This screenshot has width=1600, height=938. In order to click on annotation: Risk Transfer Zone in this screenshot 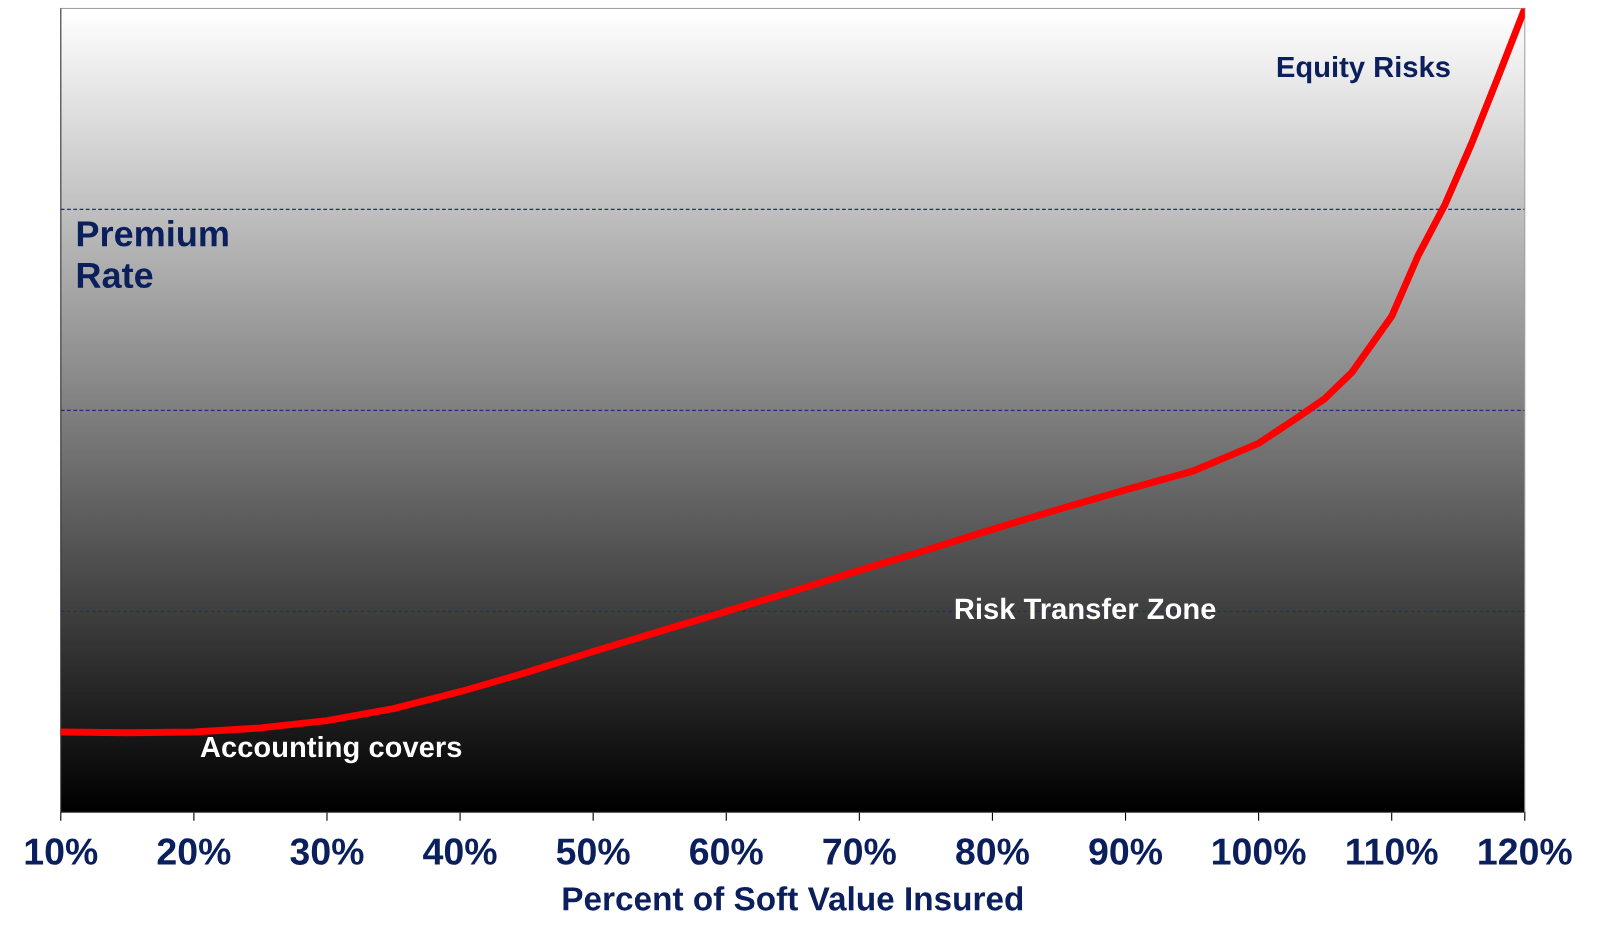, I will do `click(1085, 608)`.